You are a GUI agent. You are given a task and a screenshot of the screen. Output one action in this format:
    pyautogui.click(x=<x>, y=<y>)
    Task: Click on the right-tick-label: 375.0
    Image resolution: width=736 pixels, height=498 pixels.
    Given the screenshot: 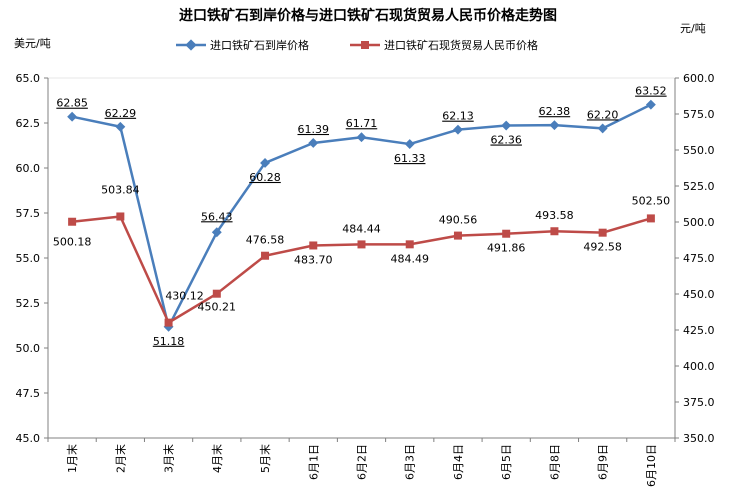 What is the action you would take?
    pyautogui.click(x=699, y=402)
    